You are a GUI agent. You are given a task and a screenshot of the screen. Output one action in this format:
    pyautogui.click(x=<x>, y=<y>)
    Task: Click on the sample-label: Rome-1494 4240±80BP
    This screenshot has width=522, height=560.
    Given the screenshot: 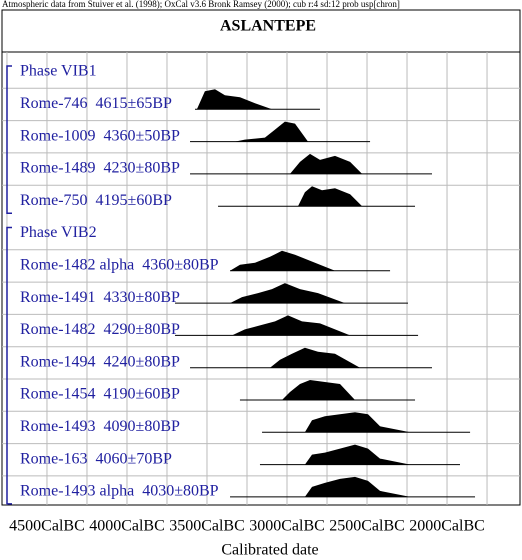 What is the action you would take?
    pyautogui.click(x=100, y=361)
    